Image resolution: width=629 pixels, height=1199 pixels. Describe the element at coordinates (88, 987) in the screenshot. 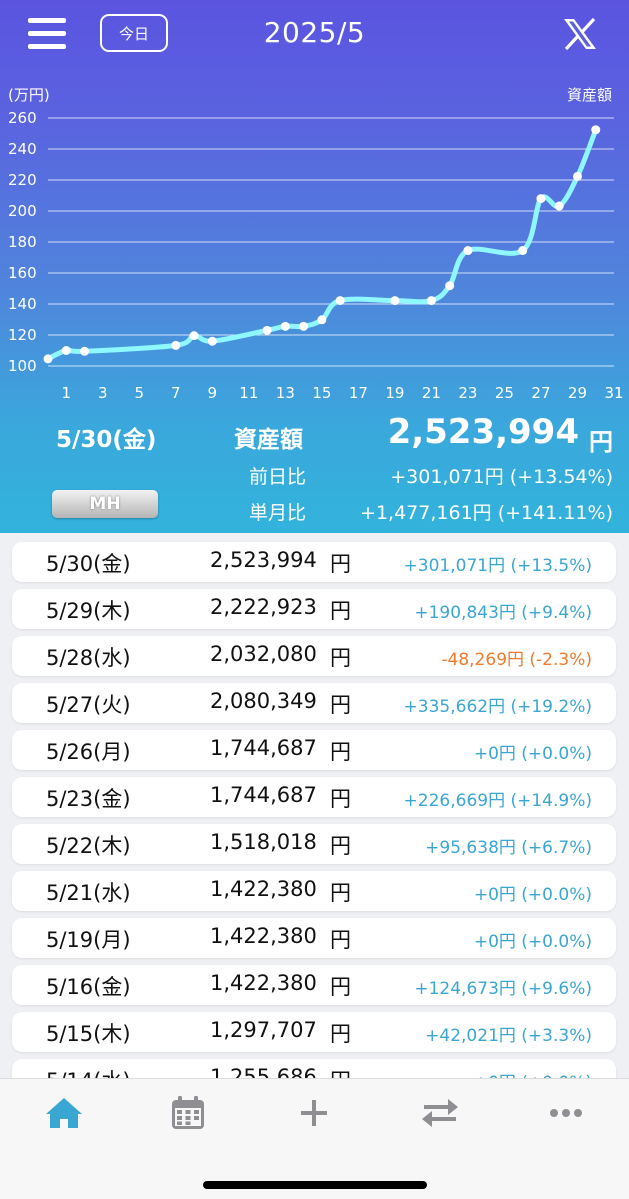

I see `list-item-date: 5/16(金)` at that location.